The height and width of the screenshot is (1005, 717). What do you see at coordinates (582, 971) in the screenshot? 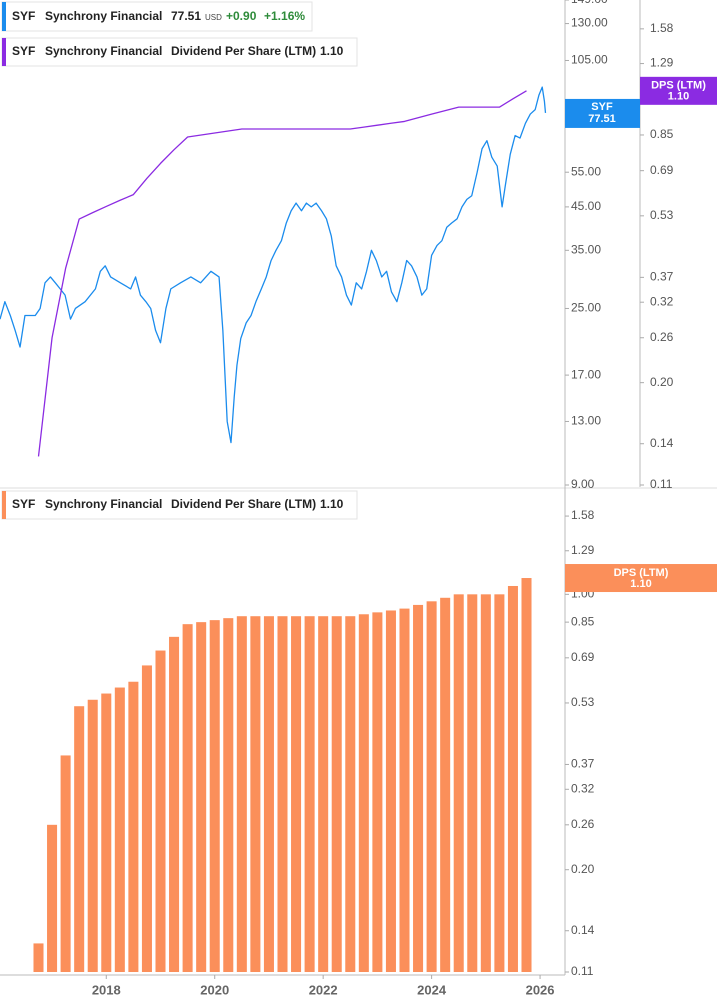
I see `y-tick-label: 0.11` at bounding box center [582, 971].